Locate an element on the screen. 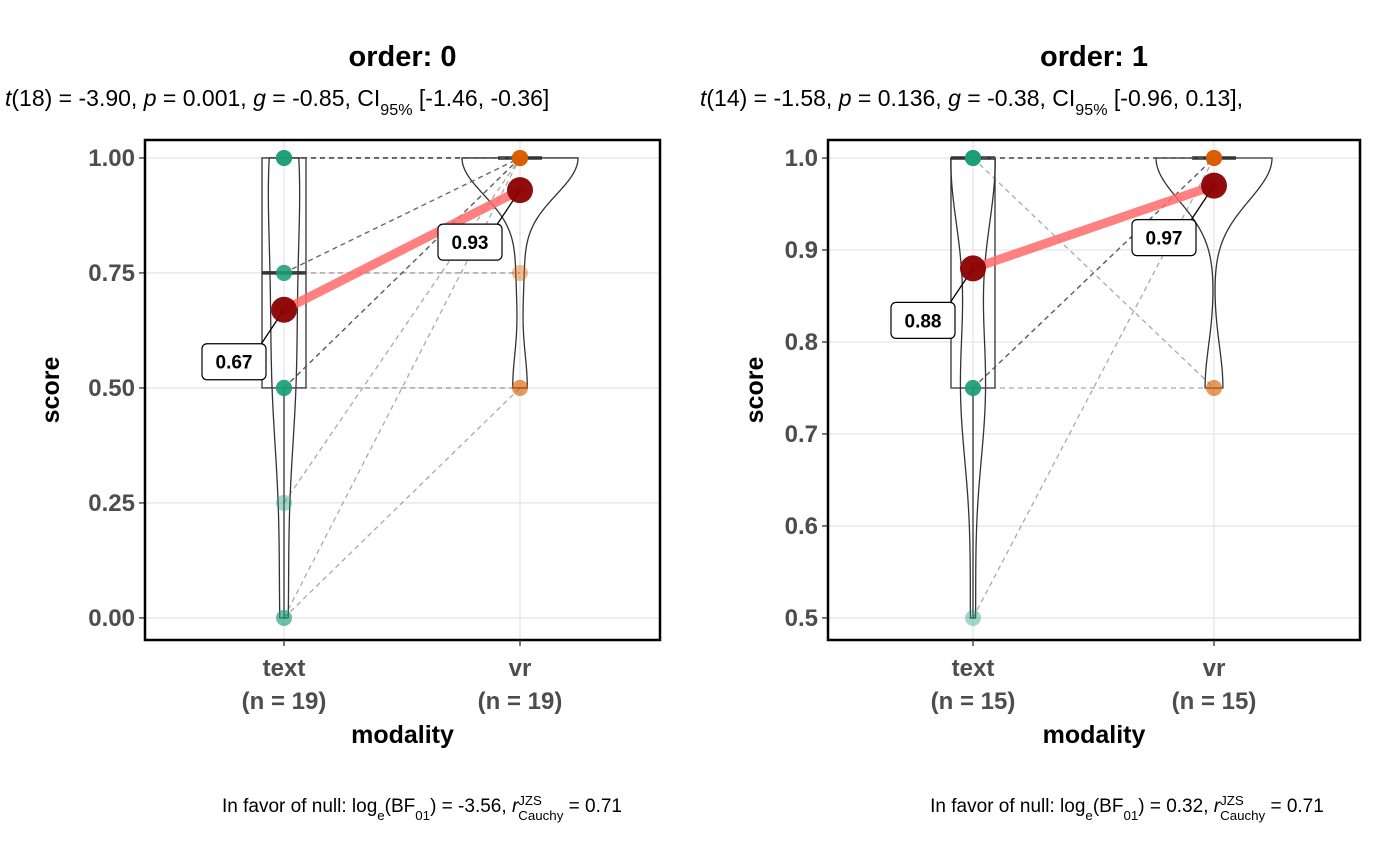 The width and height of the screenshot is (1400, 866). text-part: [-1.46, -0.36] is located at coordinates (481, 98).